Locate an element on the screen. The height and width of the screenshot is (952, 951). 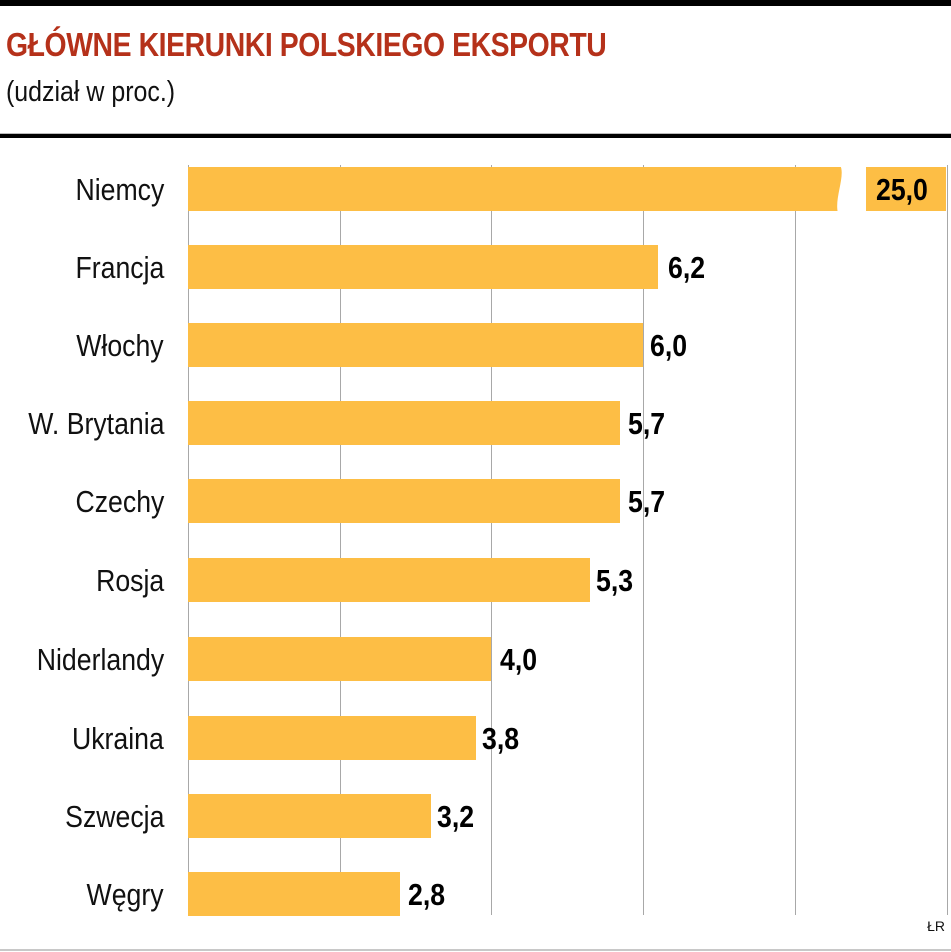
value-label: 25,0 is located at coordinates (902, 189).